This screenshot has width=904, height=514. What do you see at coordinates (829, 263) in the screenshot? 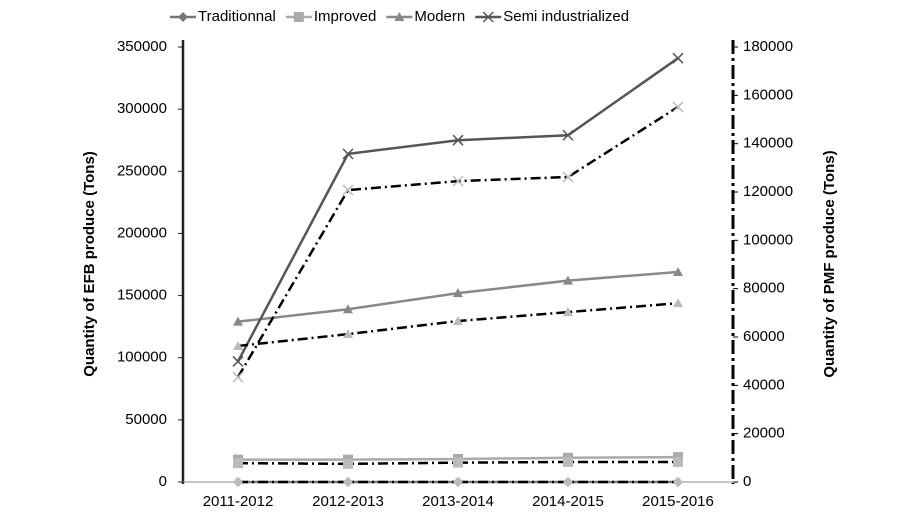
I see `y2-axis-label: Quantity of PMF produce (Tons)` at bounding box center [829, 263].